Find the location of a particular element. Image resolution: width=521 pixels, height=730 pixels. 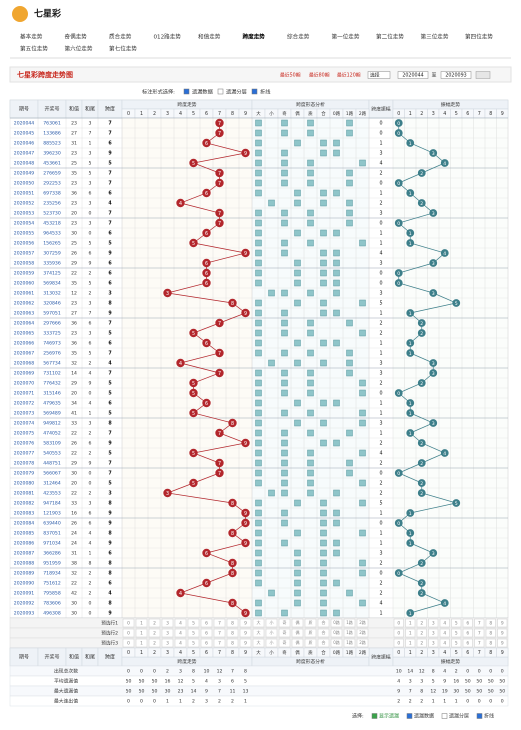

from-input is located at coordinates (413, 75).